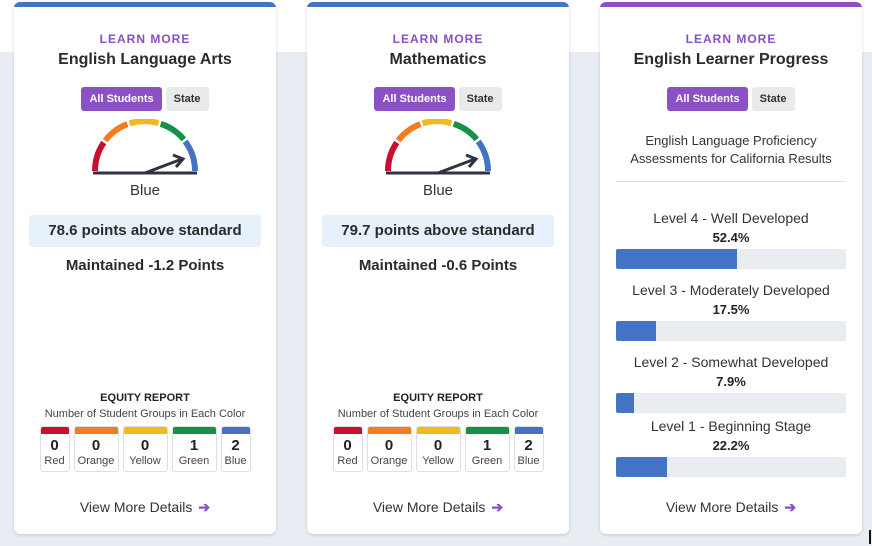  Describe the element at coordinates (731, 290) in the screenshot. I see `level-name: Level 3 - Moderately Developed` at that location.